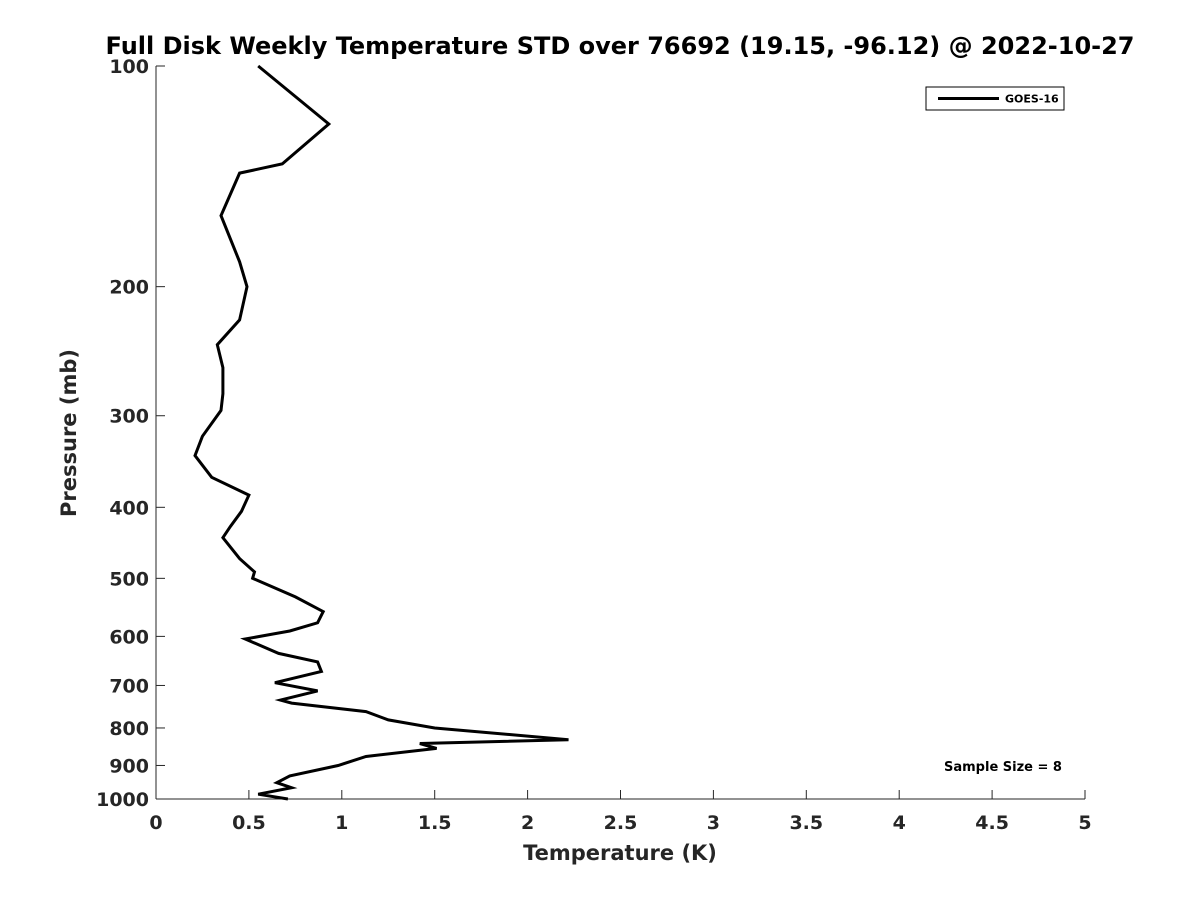 This screenshot has height=900, width=1200. Describe the element at coordinates (527, 823) in the screenshot. I see `x-tick-label: 2` at that location.